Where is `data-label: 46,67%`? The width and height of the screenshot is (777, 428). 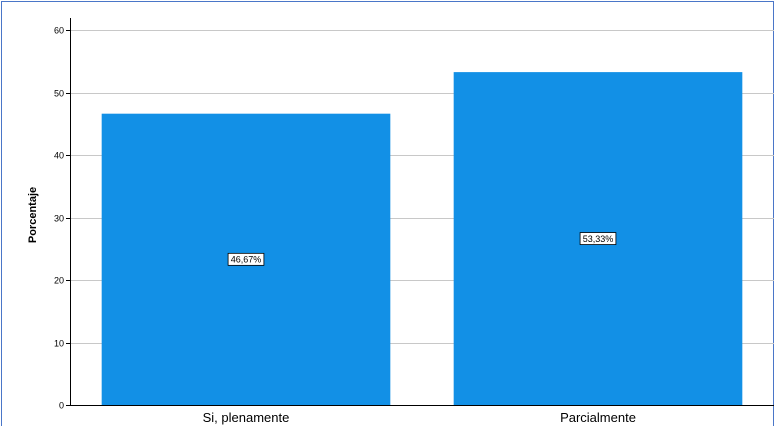 data-label: 46,67% is located at coordinates (246, 260).